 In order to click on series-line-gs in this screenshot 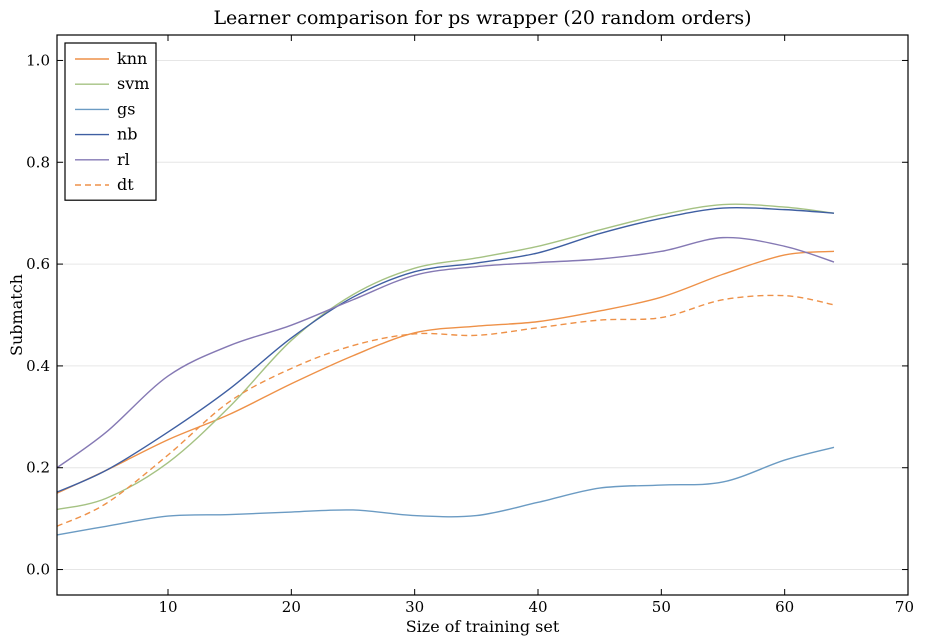, I will do `click(445, 491)`.